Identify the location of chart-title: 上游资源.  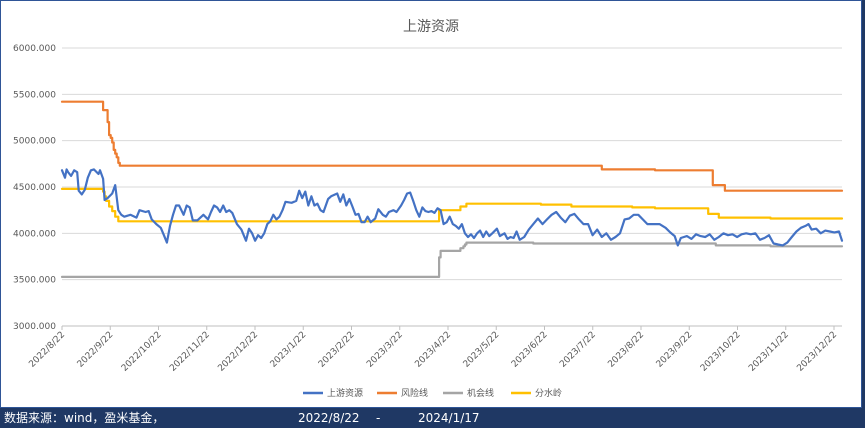
(431, 27).